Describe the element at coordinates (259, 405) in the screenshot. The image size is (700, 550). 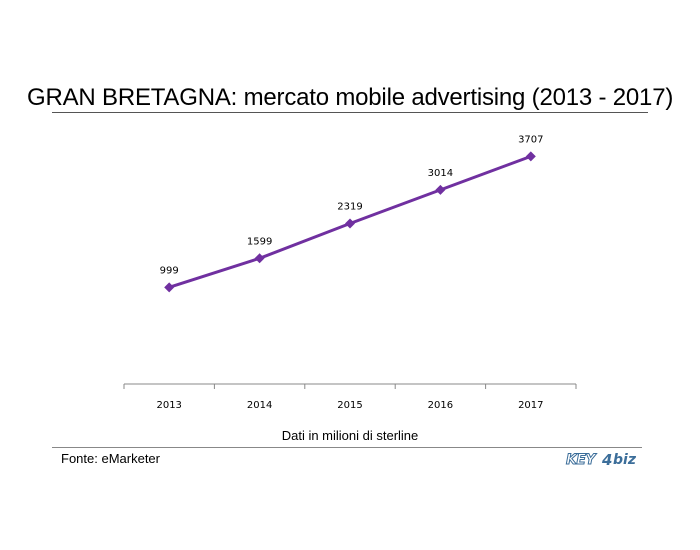
I see `x-tick-label: 2014` at that location.